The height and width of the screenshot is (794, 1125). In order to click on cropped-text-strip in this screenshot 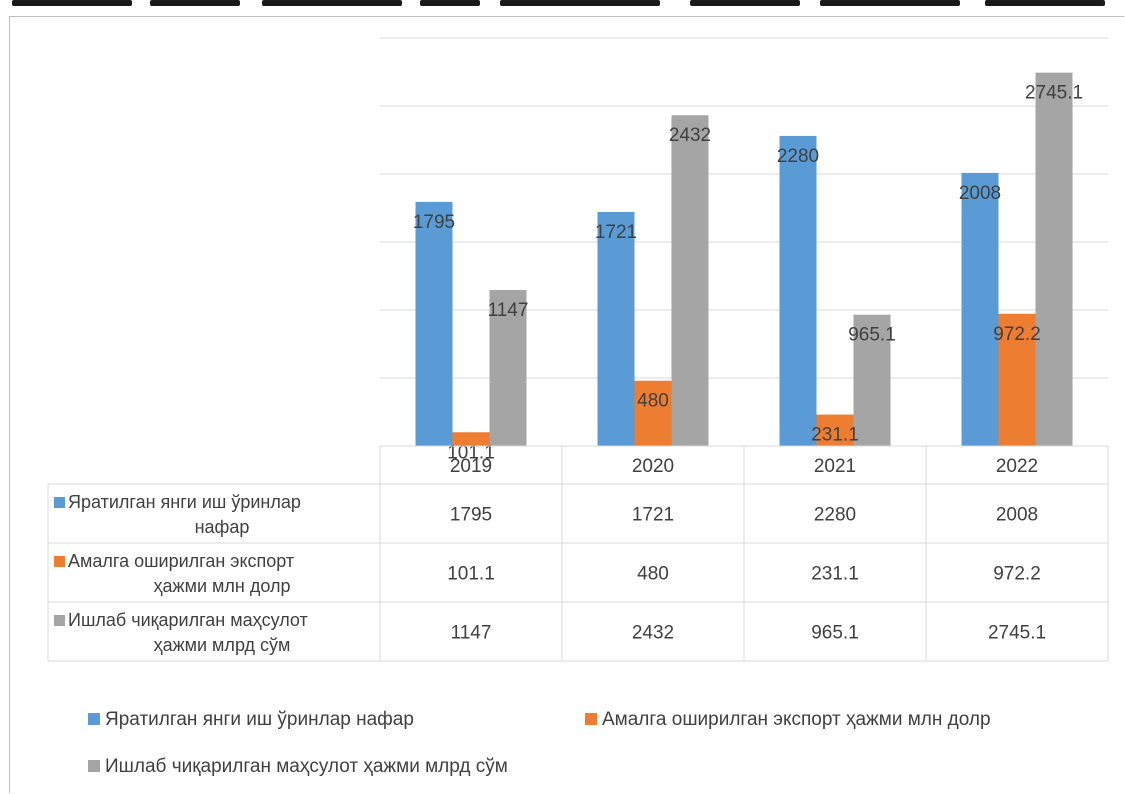, I will do `click(562, 7)`.